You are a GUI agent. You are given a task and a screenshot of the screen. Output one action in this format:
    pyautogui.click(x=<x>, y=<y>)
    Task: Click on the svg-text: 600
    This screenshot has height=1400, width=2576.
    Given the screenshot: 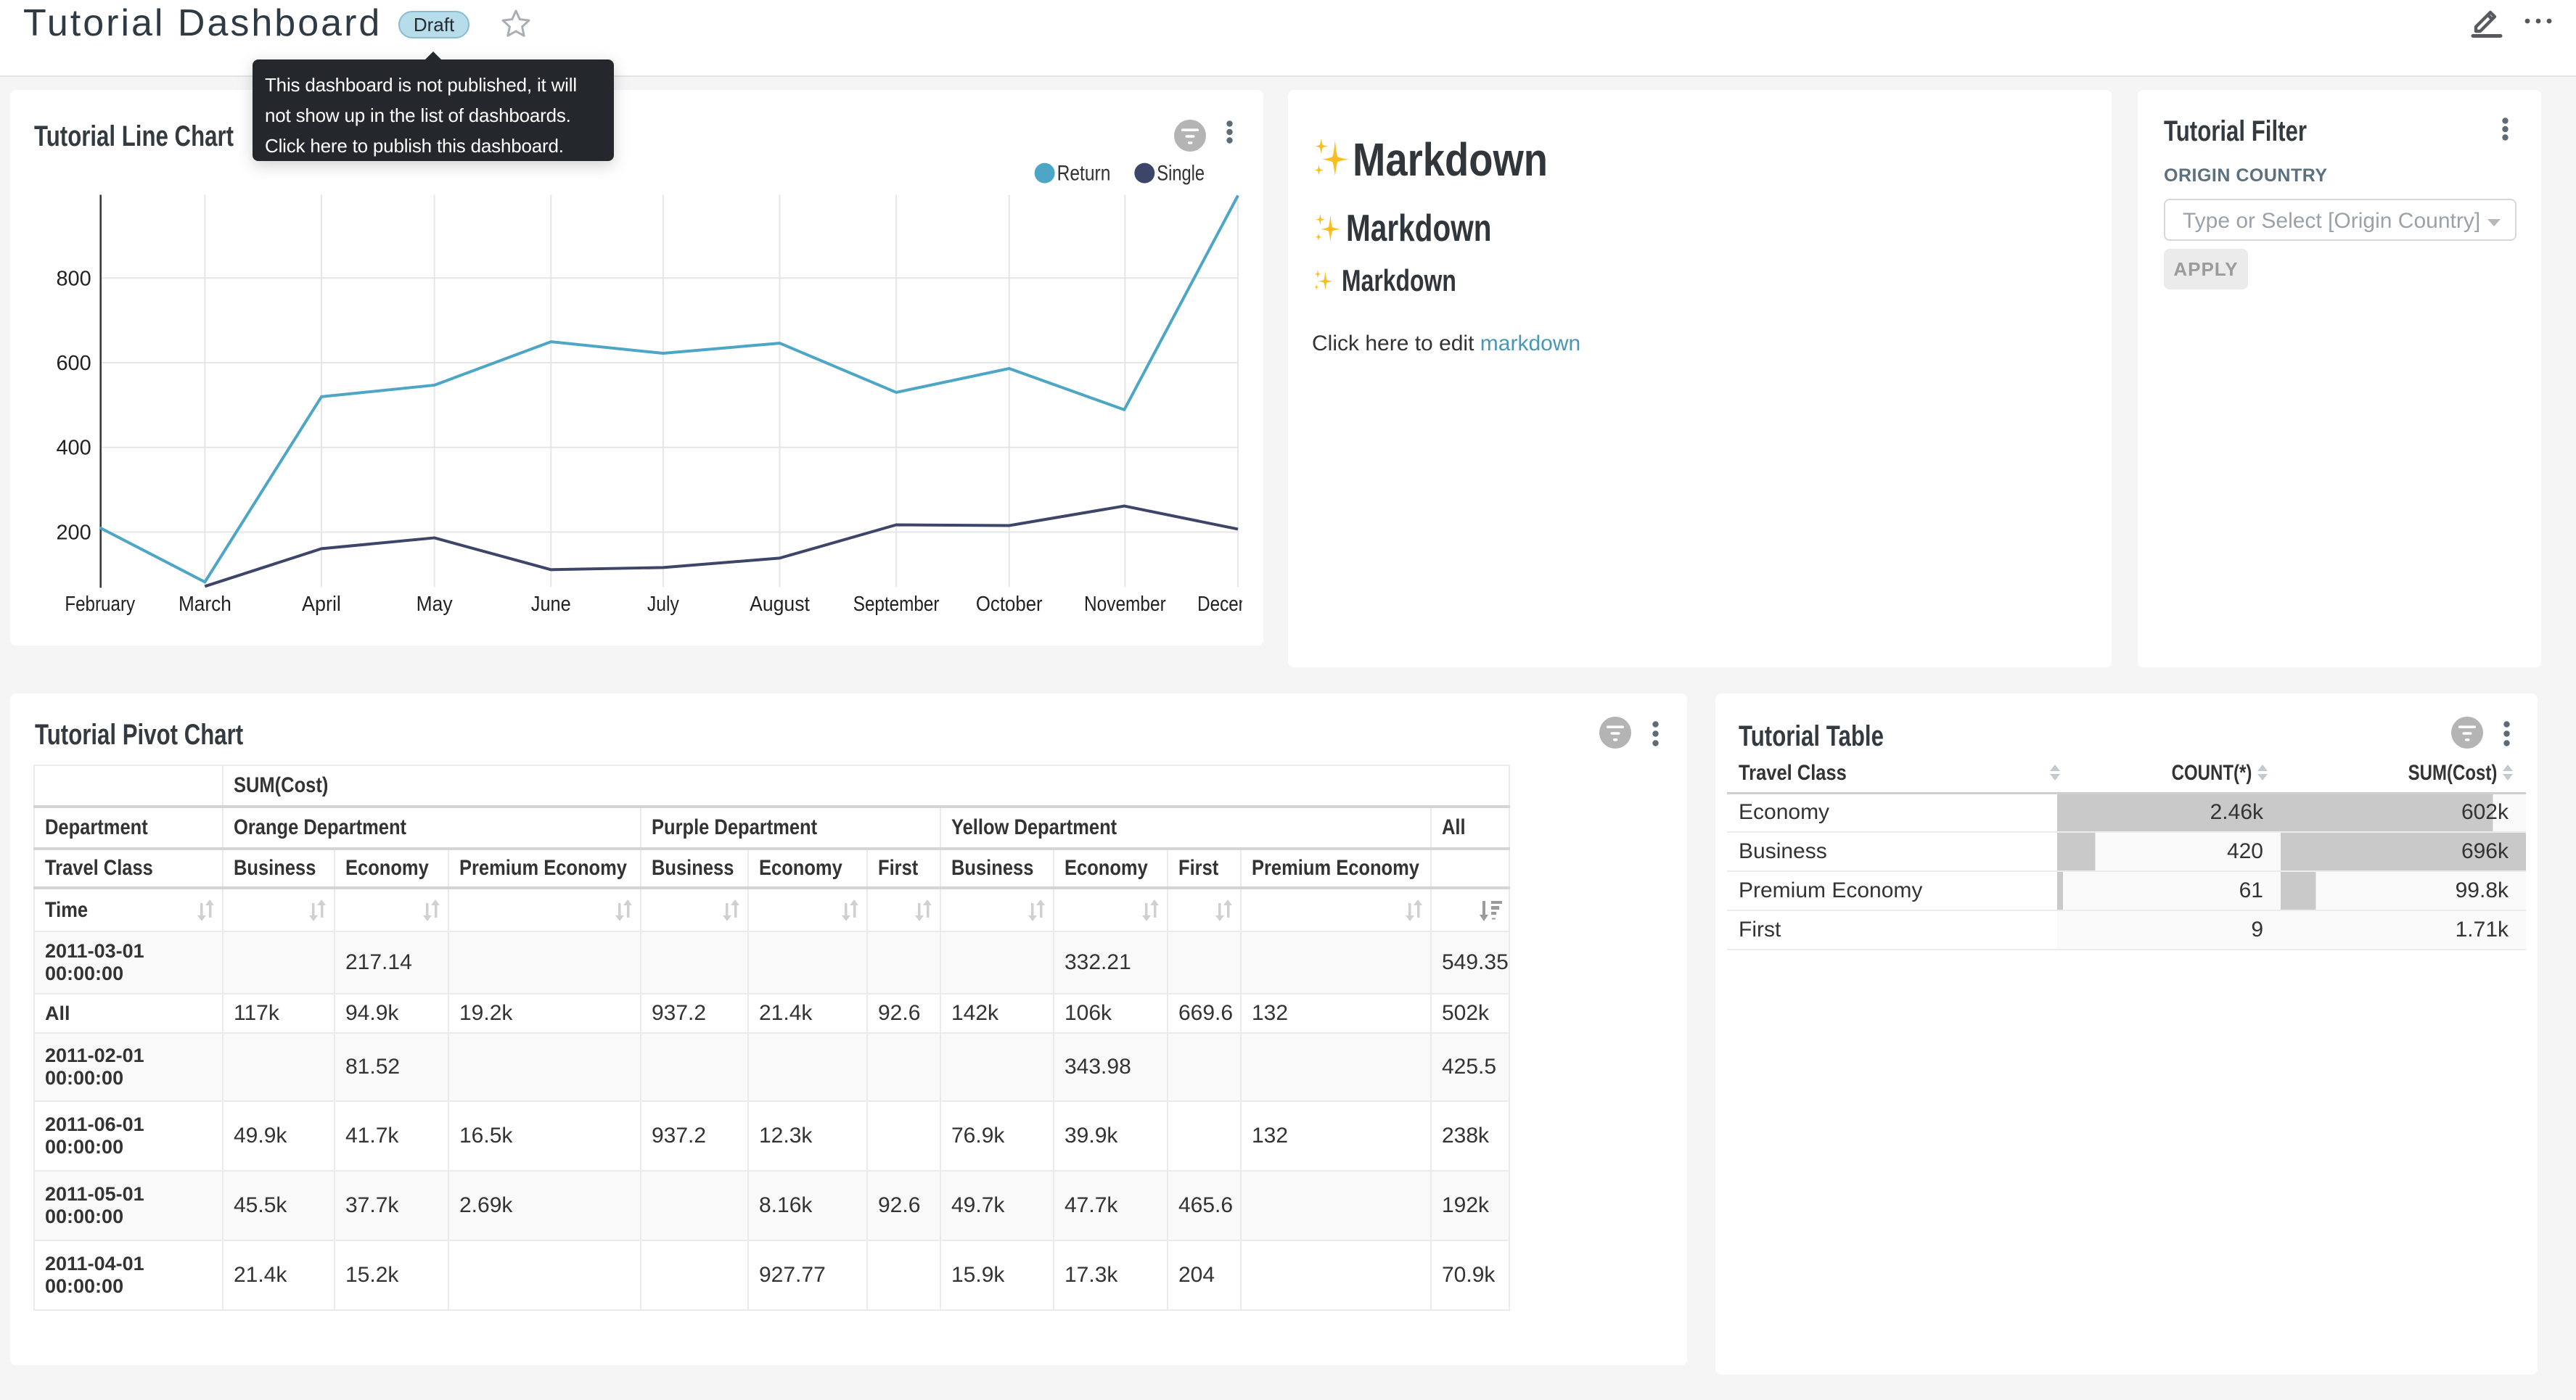 What is the action you would take?
    pyautogui.click(x=73, y=363)
    